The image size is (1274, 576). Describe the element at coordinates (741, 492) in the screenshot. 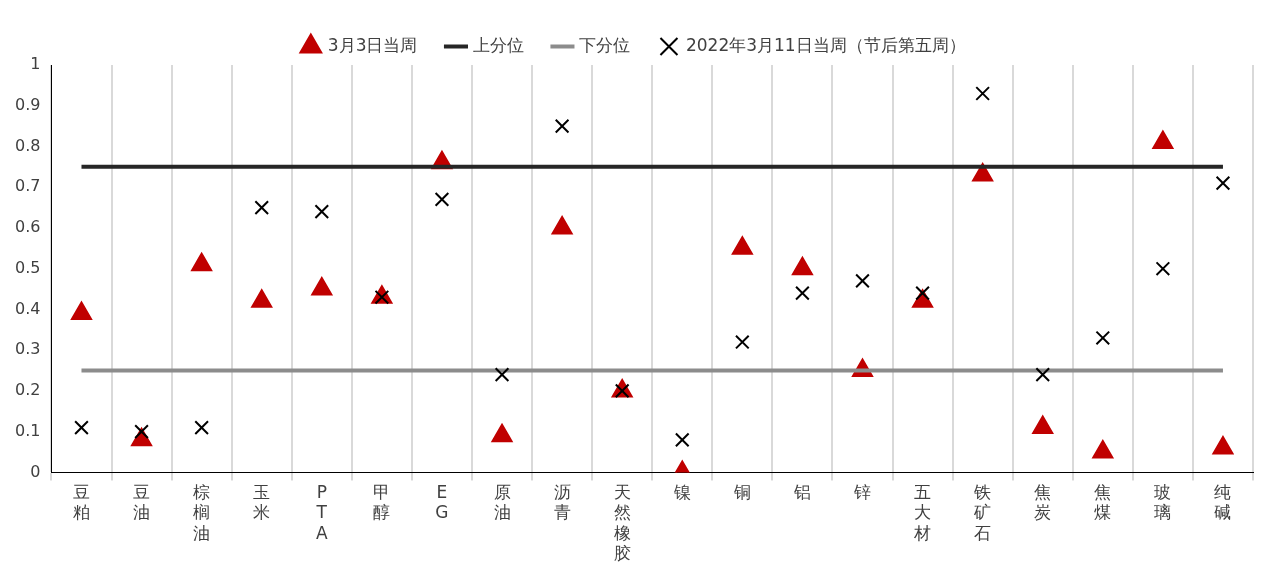

I see `x-tick-label: 铜` at that location.